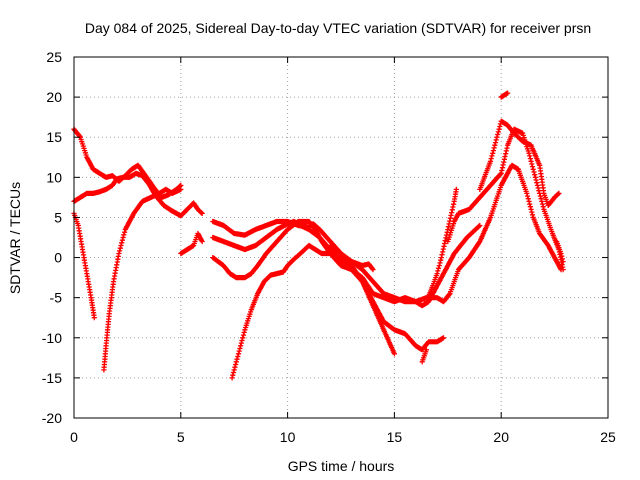 Image resolution: width=640 pixels, height=480 pixels. What do you see at coordinates (288, 437) in the screenshot?
I see `x-tick-label: 10` at bounding box center [288, 437].